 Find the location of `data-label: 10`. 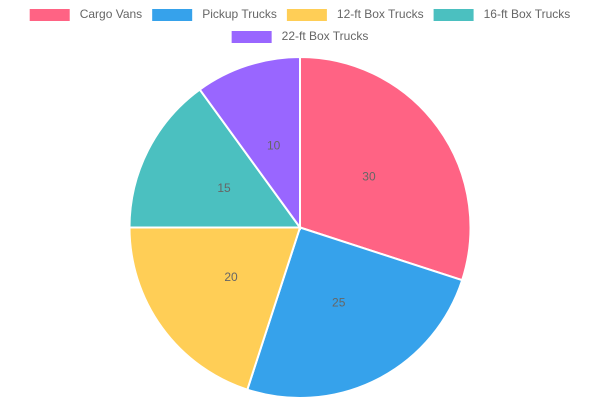

data-label: 10 is located at coordinates (274, 146).